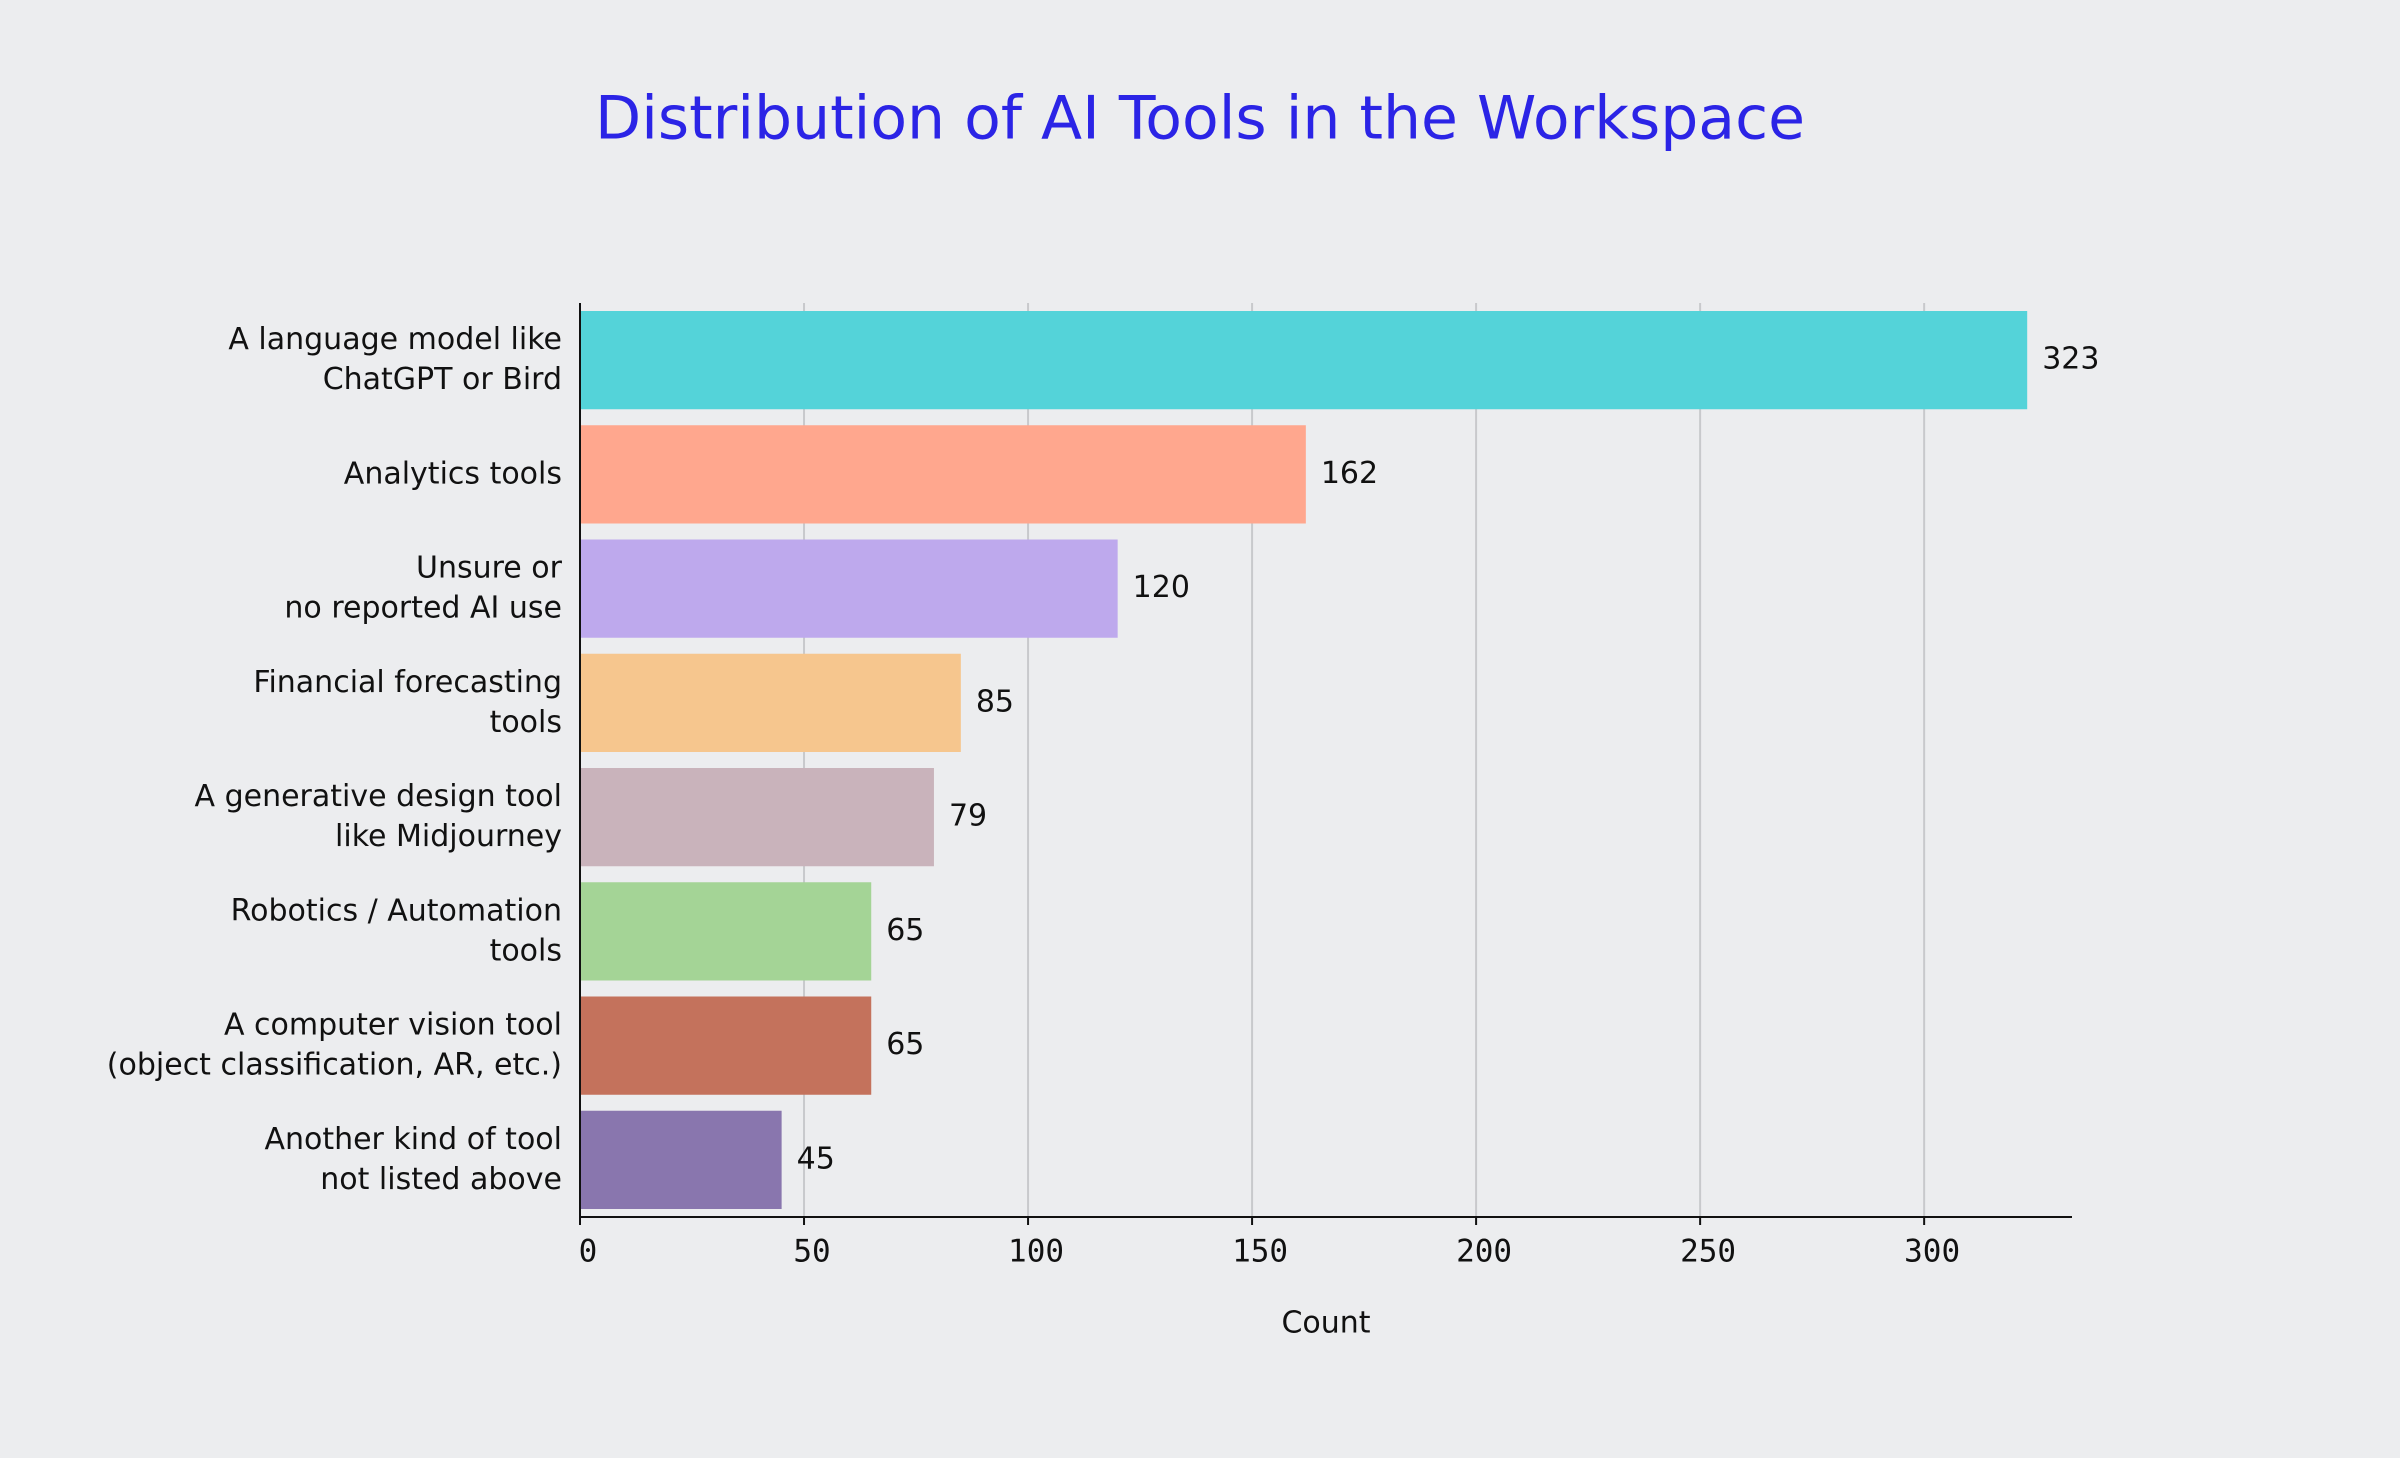 This screenshot has height=1458, width=2400. Describe the element at coordinates (413, 1138) in the screenshot. I see `y-tick-label-line: Another kind of tool` at that location.